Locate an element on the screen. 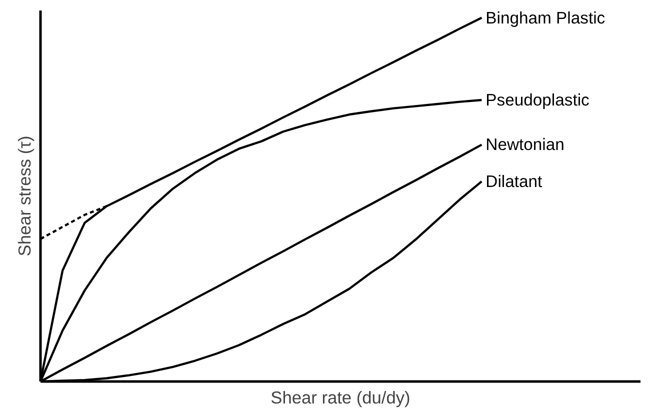  y-axis-title: Shear stress (τ) is located at coordinates (24, 196).